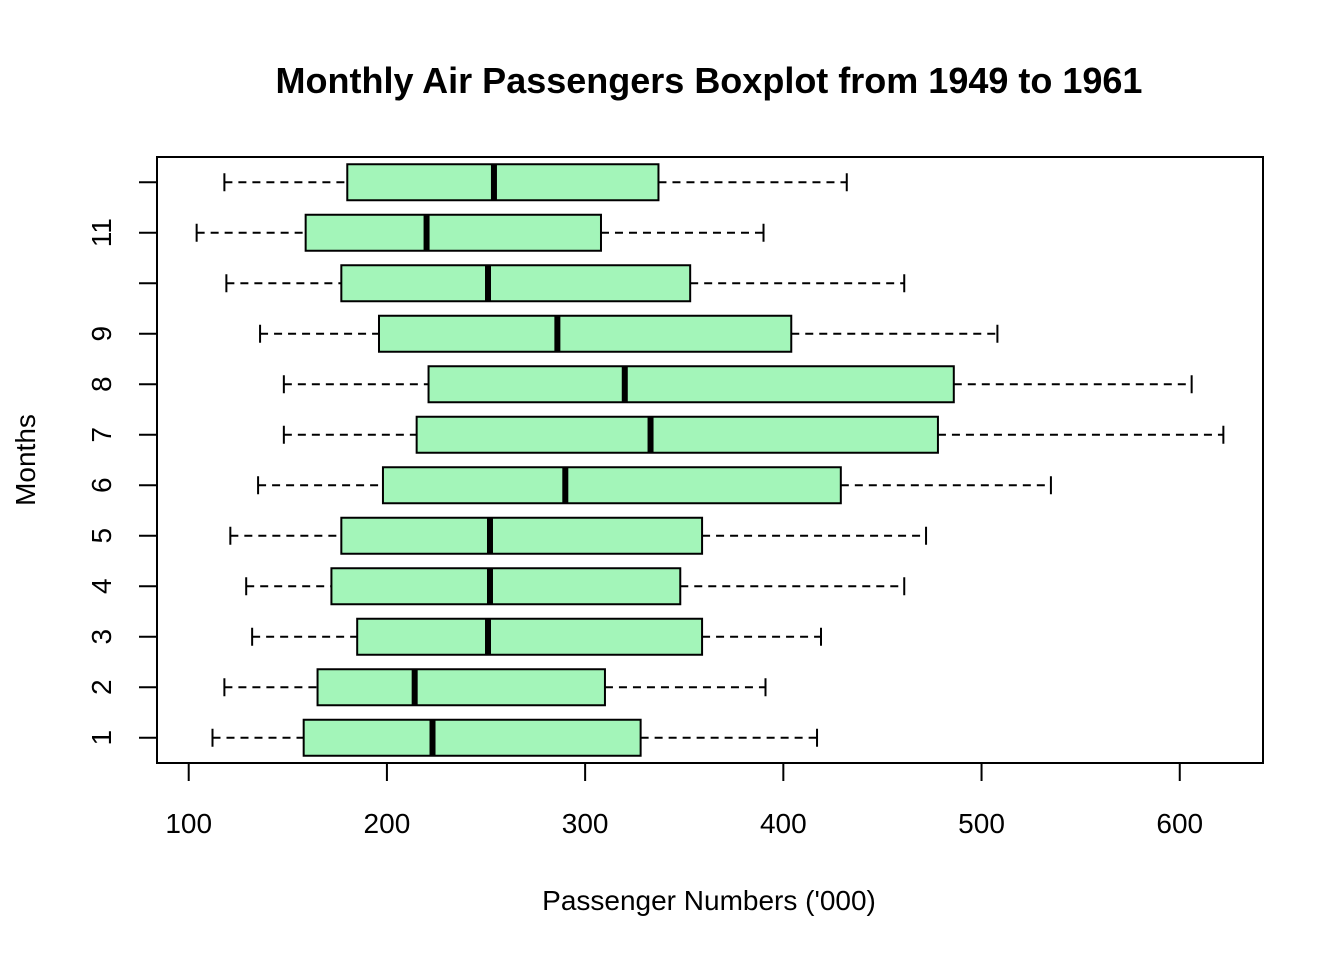 The image size is (1344, 960). What do you see at coordinates (101, 485) in the screenshot?
I see `y-tick-label-6: 6` at bounding box center [101, 485].